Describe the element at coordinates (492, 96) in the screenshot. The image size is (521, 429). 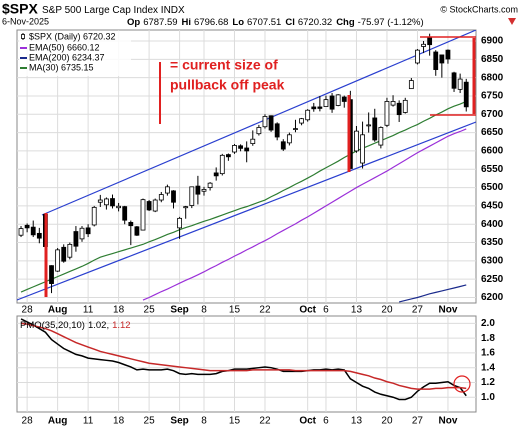
I see `y-tick-label: 6750` at that location.